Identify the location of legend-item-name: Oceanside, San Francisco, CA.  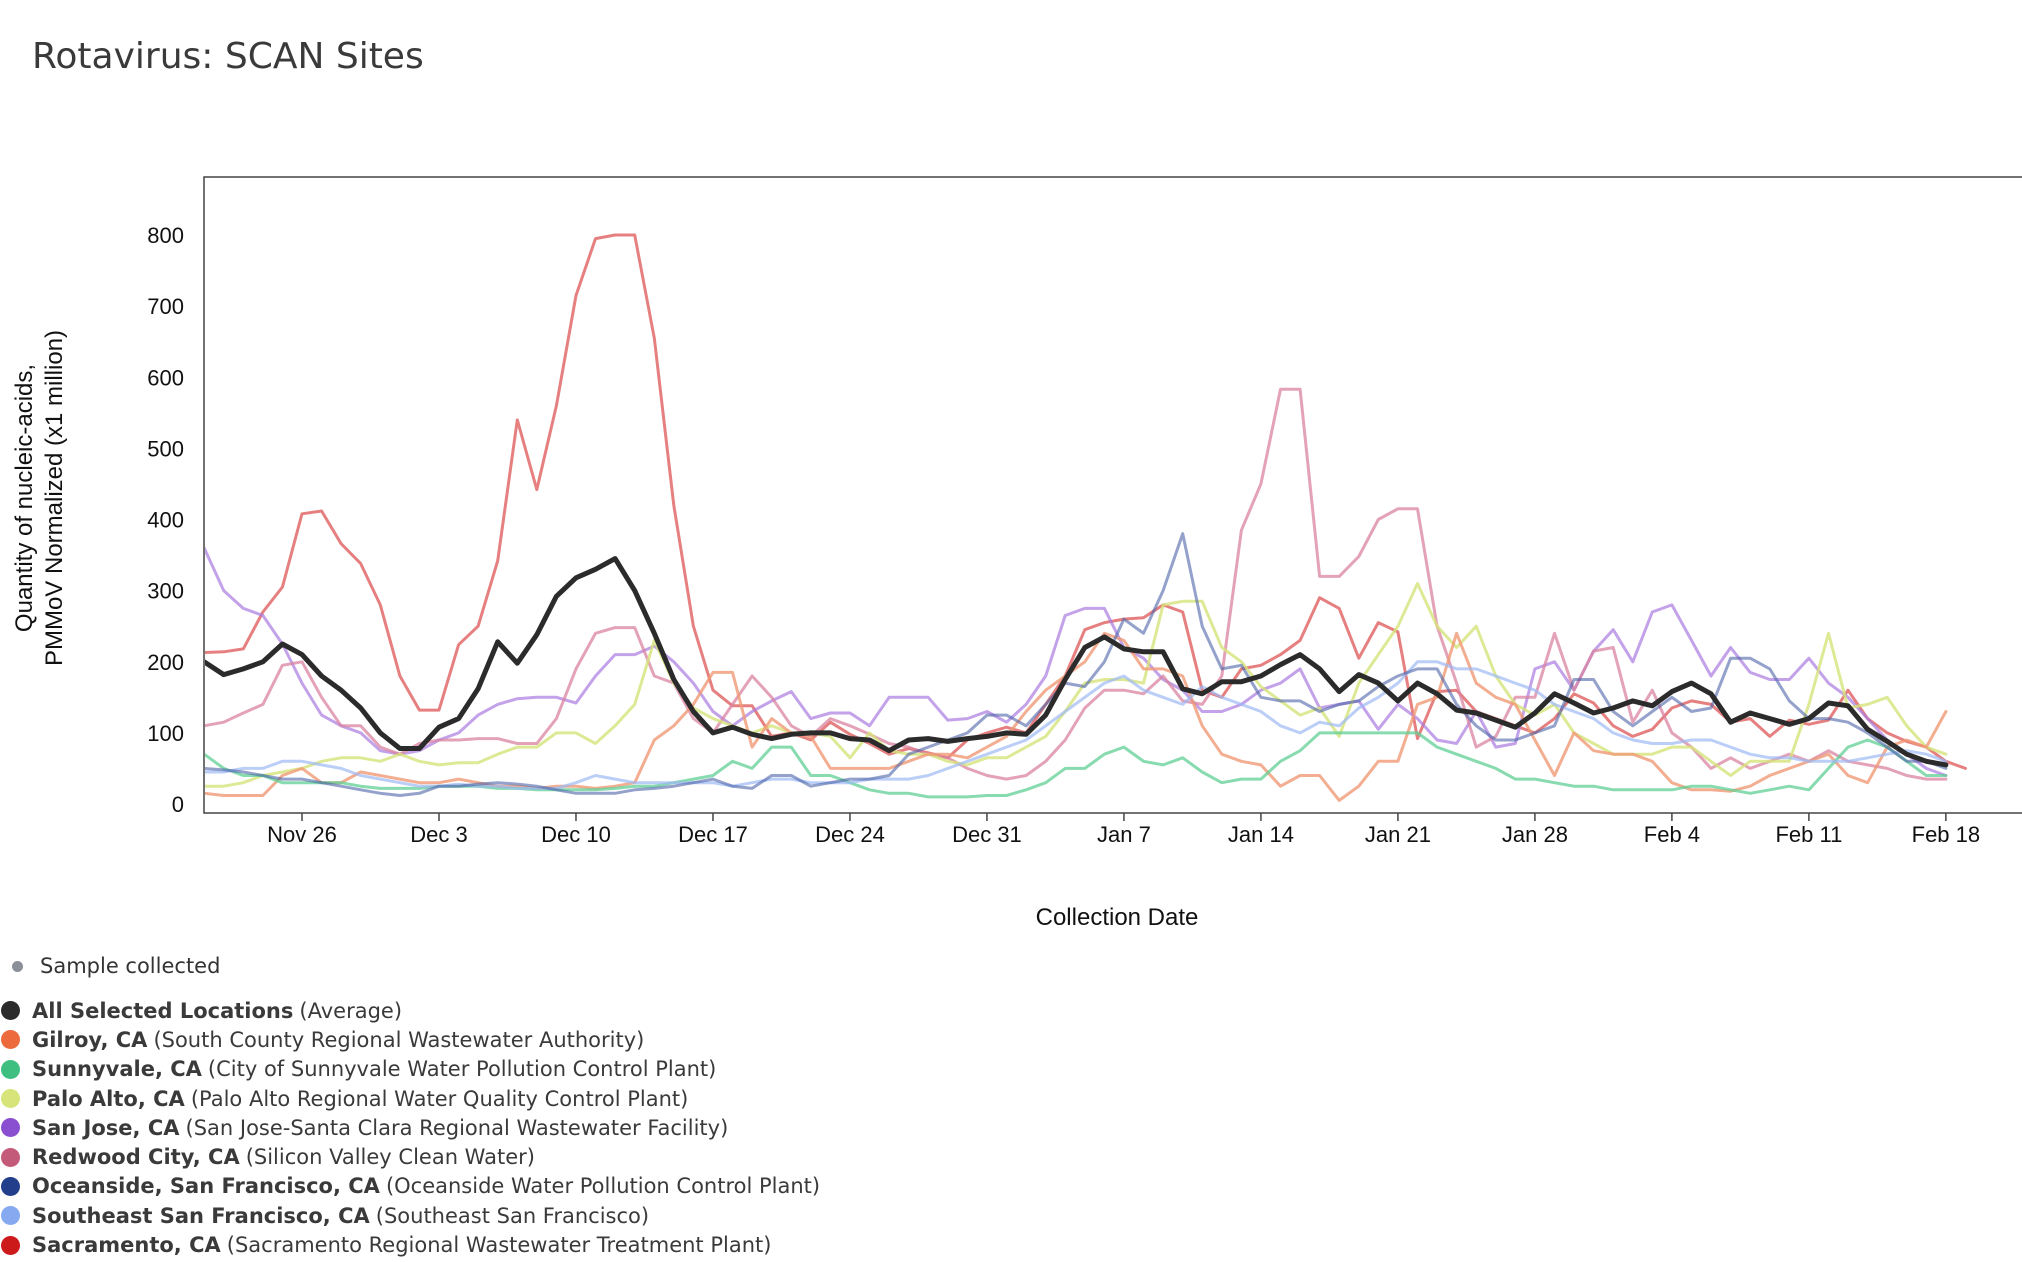
(206, 1186).